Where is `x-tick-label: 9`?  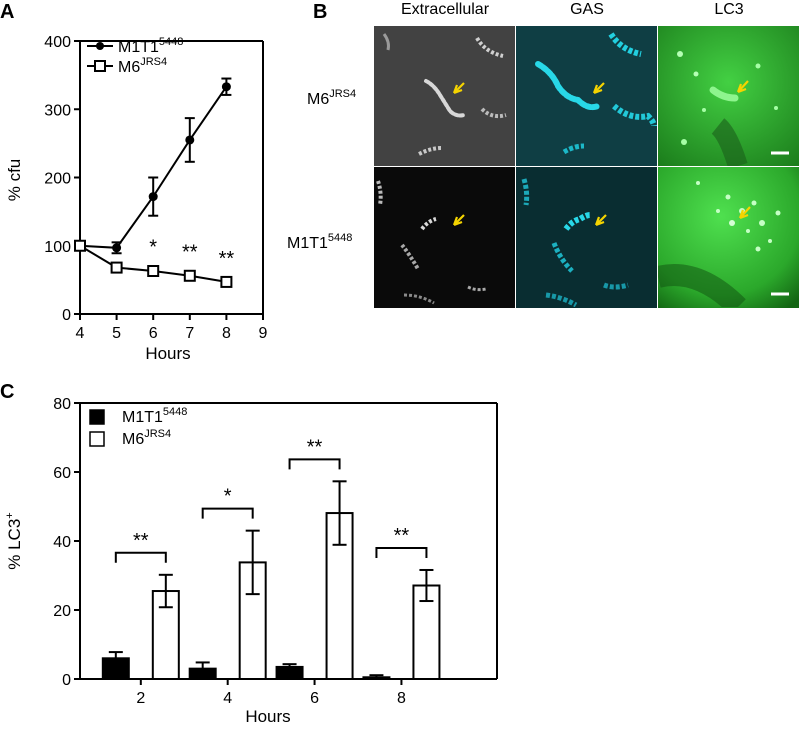 x-tick-label: 9 is located at coordinates (263, 333).